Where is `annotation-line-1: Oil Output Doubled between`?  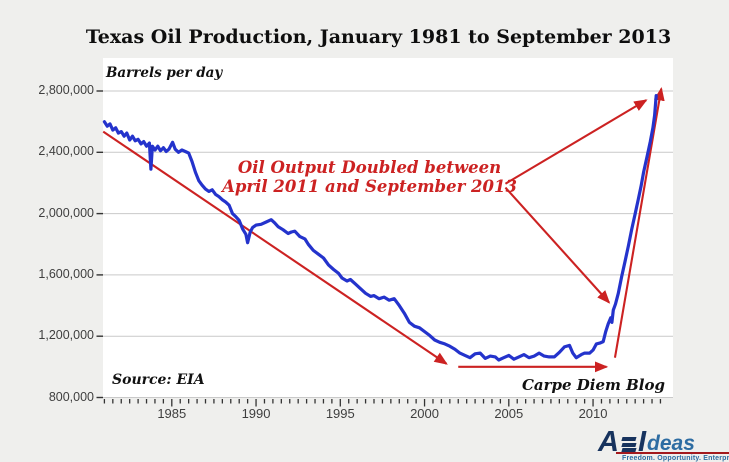 annotation-line-1: Oil Output Doubled between is located at coordinates (369, 167).